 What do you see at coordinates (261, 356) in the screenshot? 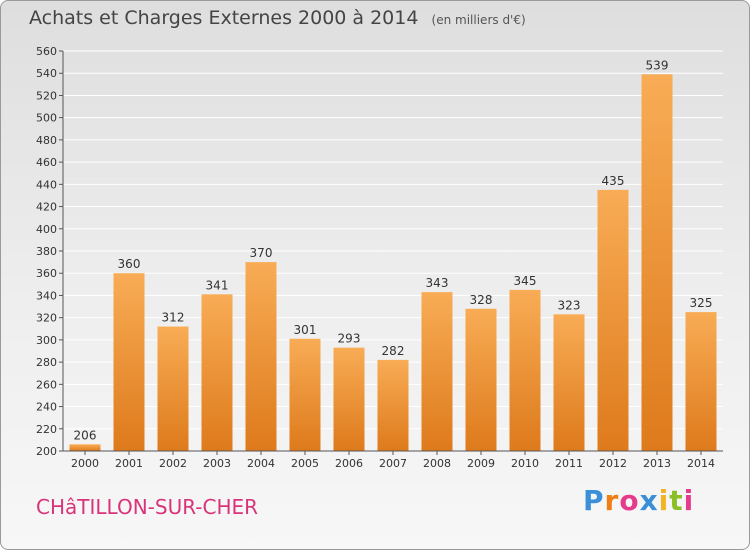
I see `bar-2004` at bounding box center [261, 356].